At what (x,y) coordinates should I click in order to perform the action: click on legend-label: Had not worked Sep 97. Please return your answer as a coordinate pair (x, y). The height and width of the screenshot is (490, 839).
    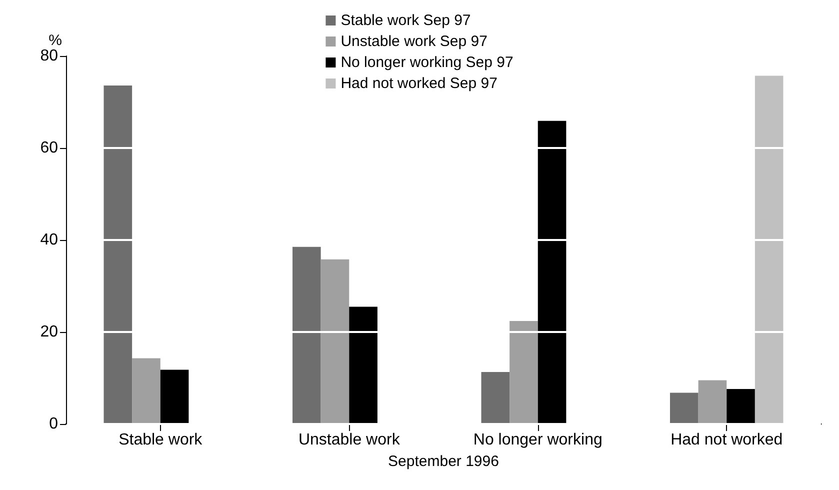
    Looking at the image, I should click on (419, 83).